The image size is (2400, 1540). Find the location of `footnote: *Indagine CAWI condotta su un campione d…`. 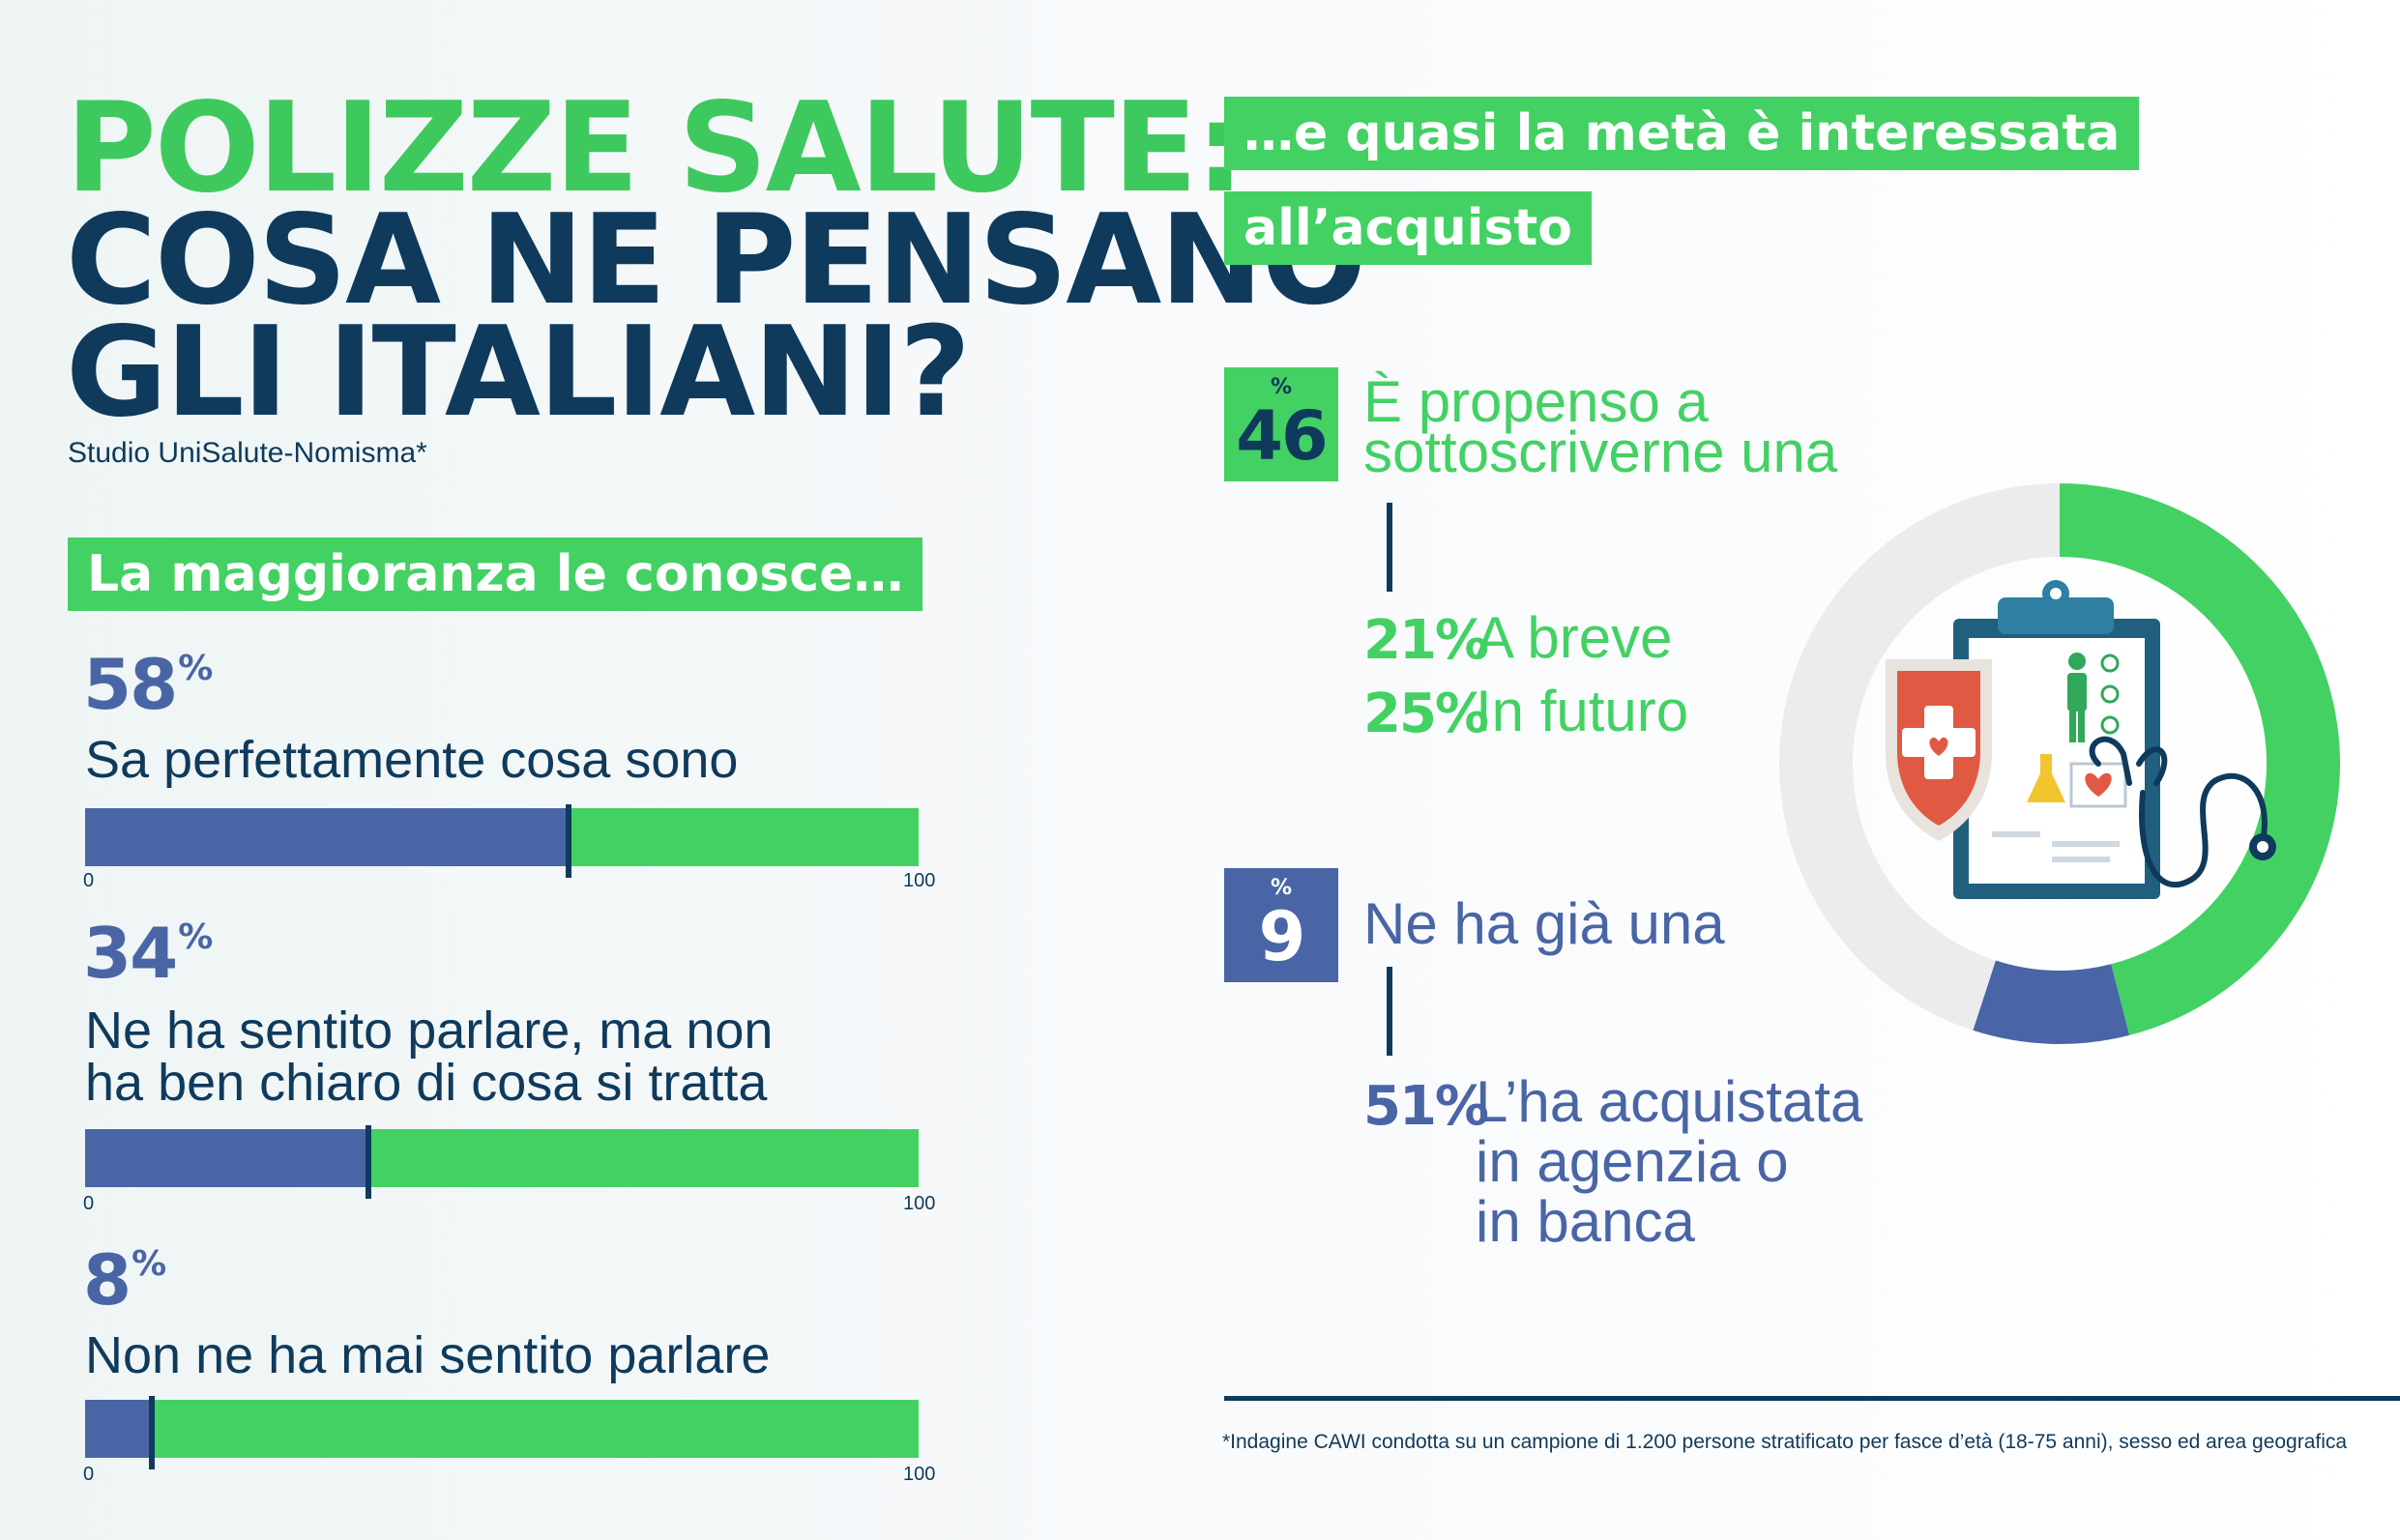

footnote: *Indagine CAWI condotta su un campione d… is located at coordinates (1785, 1442).